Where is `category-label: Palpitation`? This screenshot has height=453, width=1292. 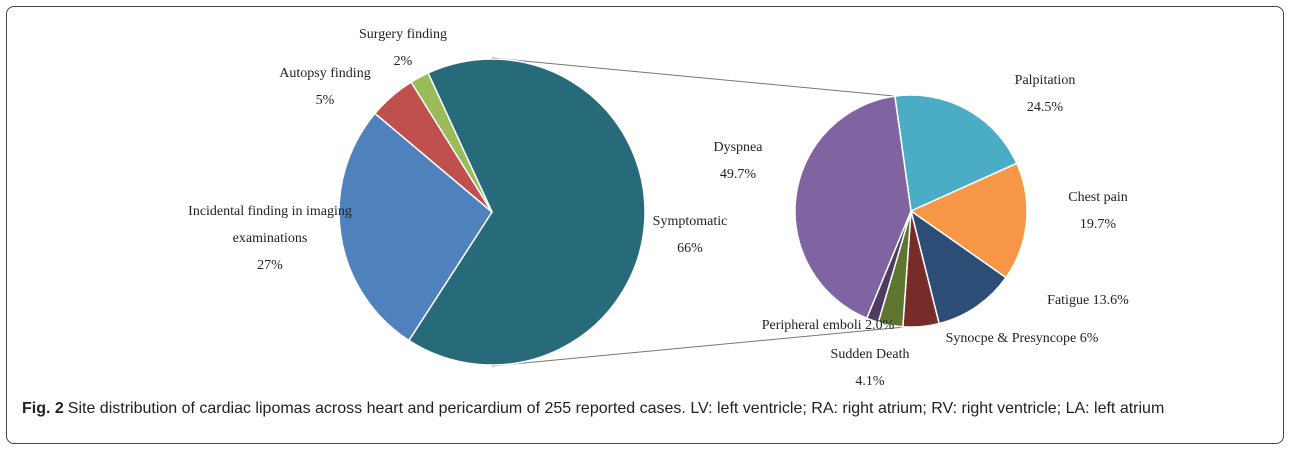
category-label: Palpitation is located at coordinates (1045, 80).